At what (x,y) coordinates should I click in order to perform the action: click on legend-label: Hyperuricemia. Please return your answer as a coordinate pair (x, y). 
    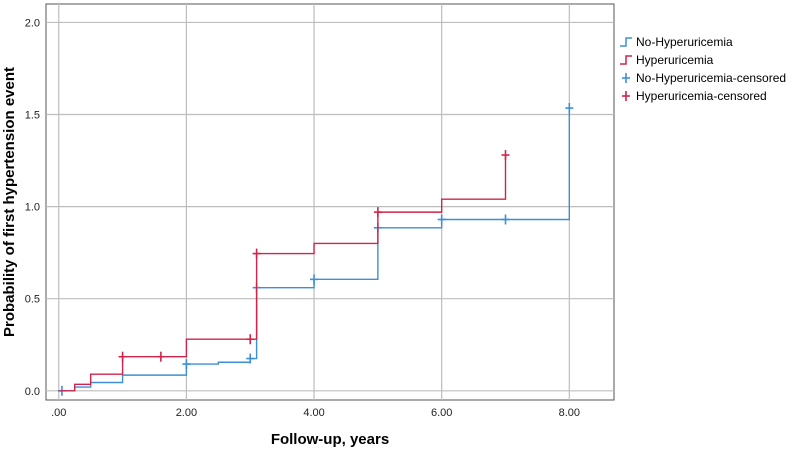
    Looking at the image, I should click on (675, 60).